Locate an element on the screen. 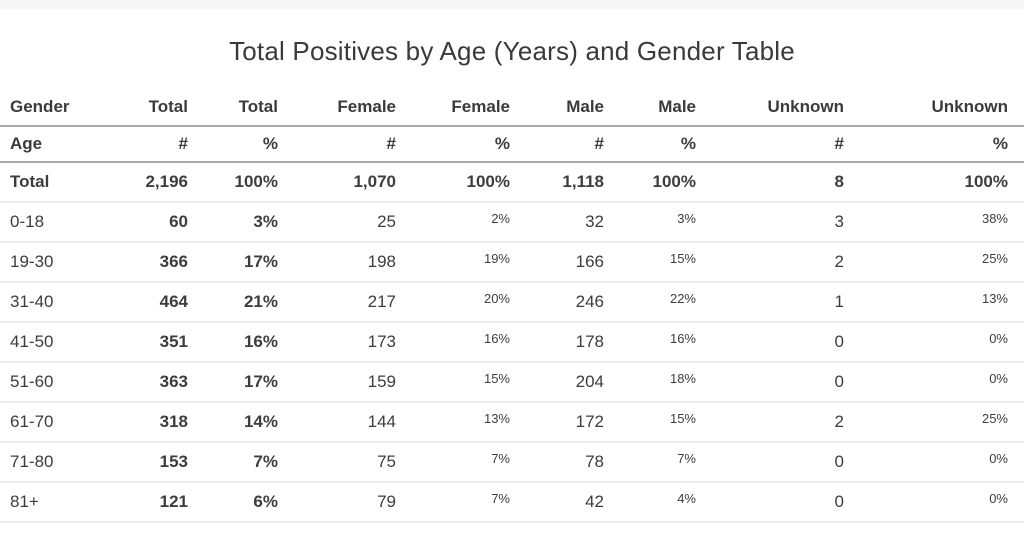  col-header-total-pct: Total is located at coordinates (249, 108).